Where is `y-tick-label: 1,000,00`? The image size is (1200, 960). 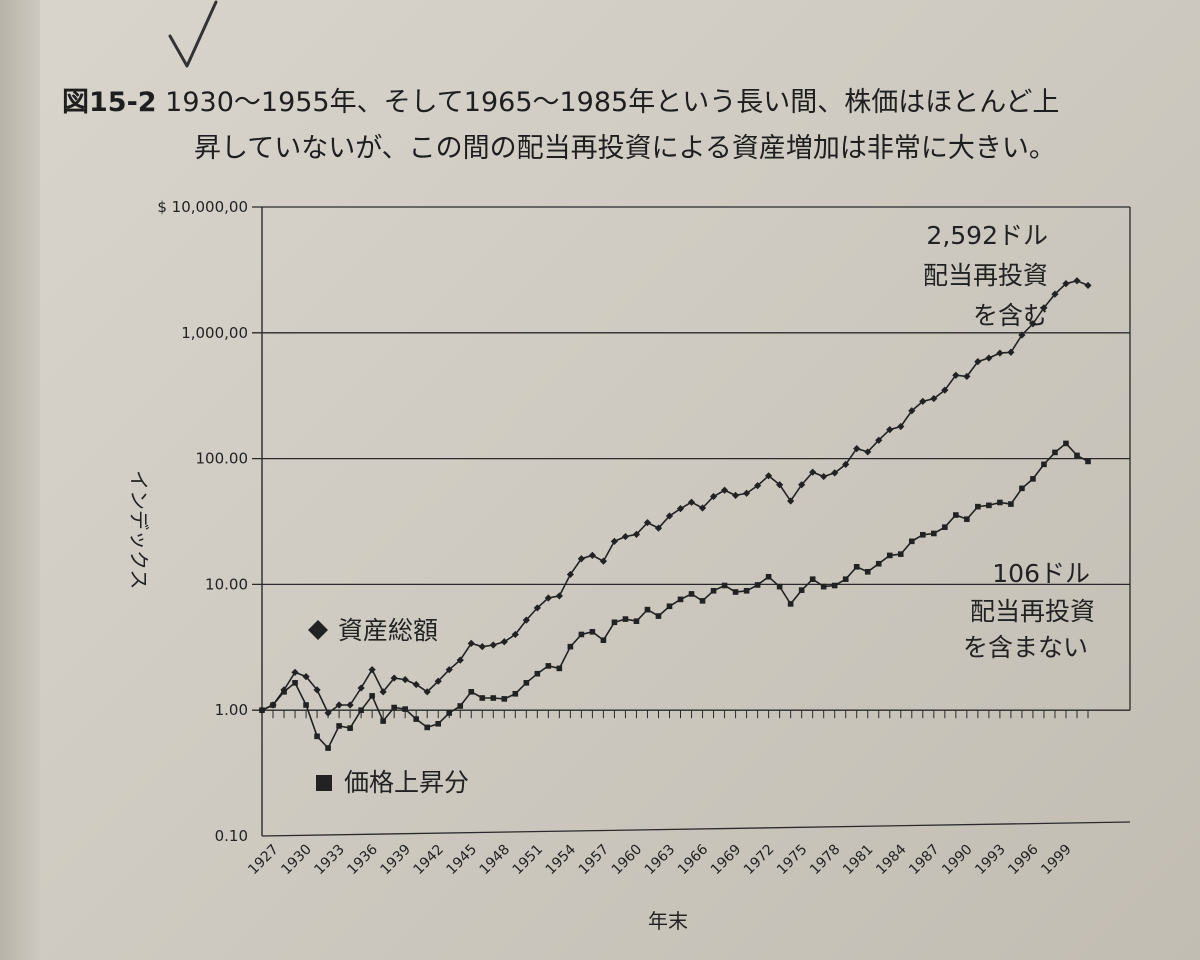 y-tick-label: 1,000,00 is located at coordinates (214, 333).